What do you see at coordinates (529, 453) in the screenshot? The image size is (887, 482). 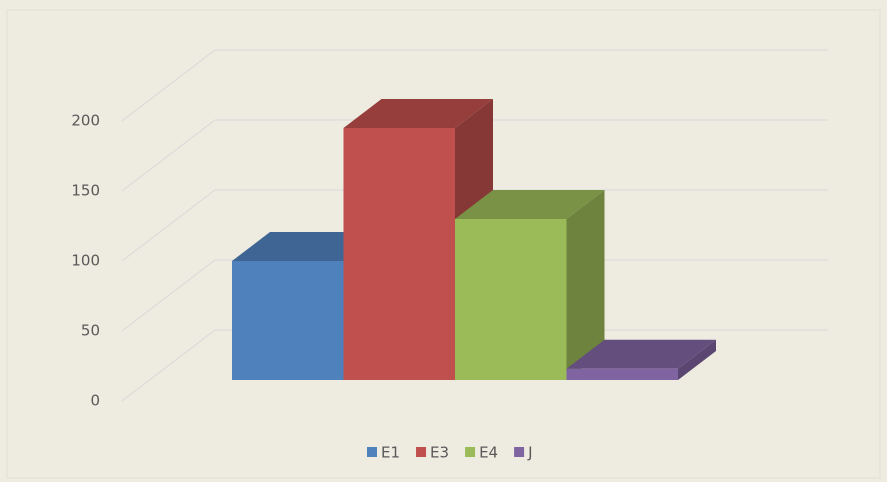 I see `legend-label: J` at bounding box center [529, 453].